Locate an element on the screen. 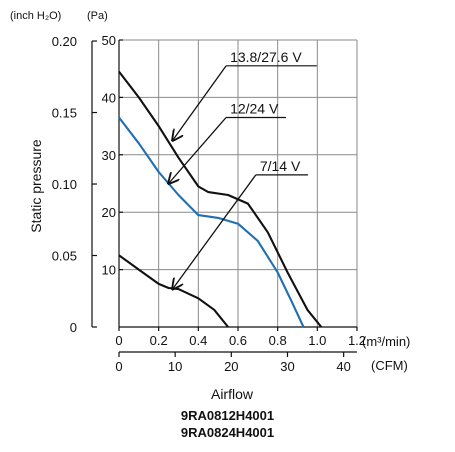 Image resolution: width=455 pixels, height=452 pixels. inch-tick-label: 0.05 is located at coordinates (64, 256).